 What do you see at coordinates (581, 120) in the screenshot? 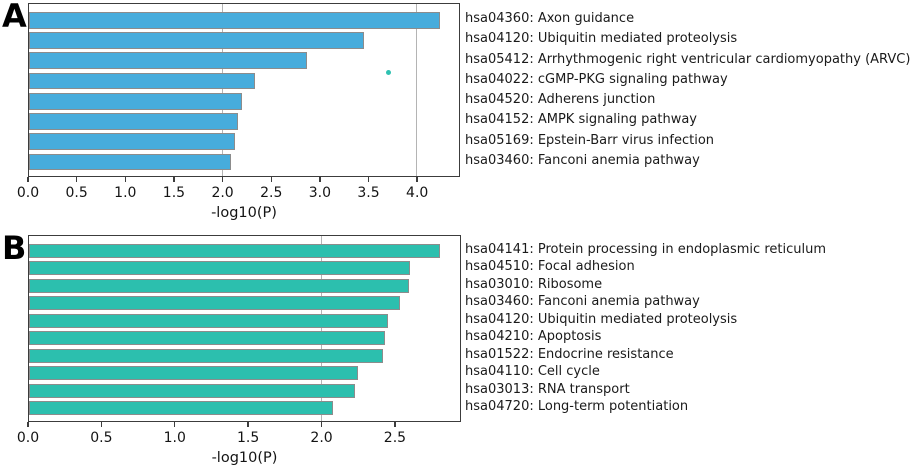
I see `category-label: hsa04152: AMPK signaling pathway` at bounding box center [581, 120].